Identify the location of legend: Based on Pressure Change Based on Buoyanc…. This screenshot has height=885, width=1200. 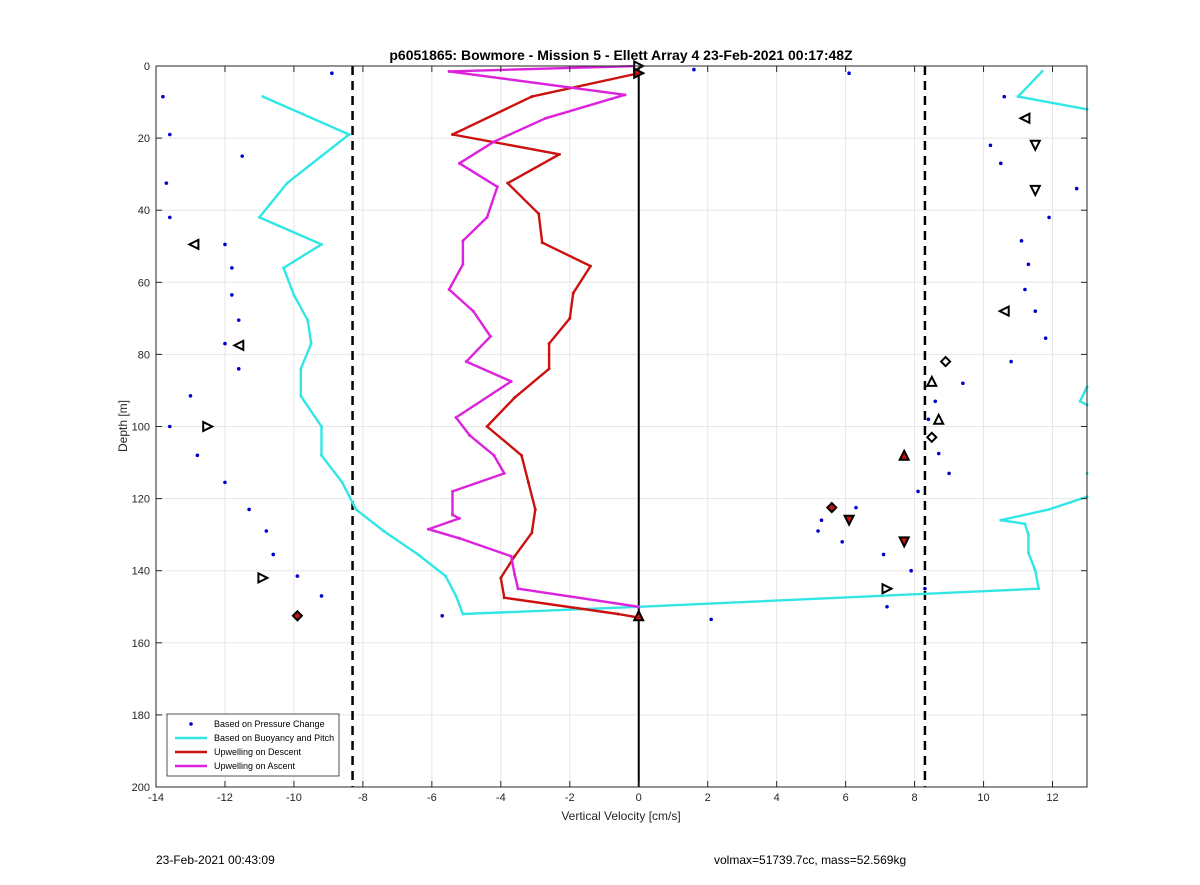
(253, 745).